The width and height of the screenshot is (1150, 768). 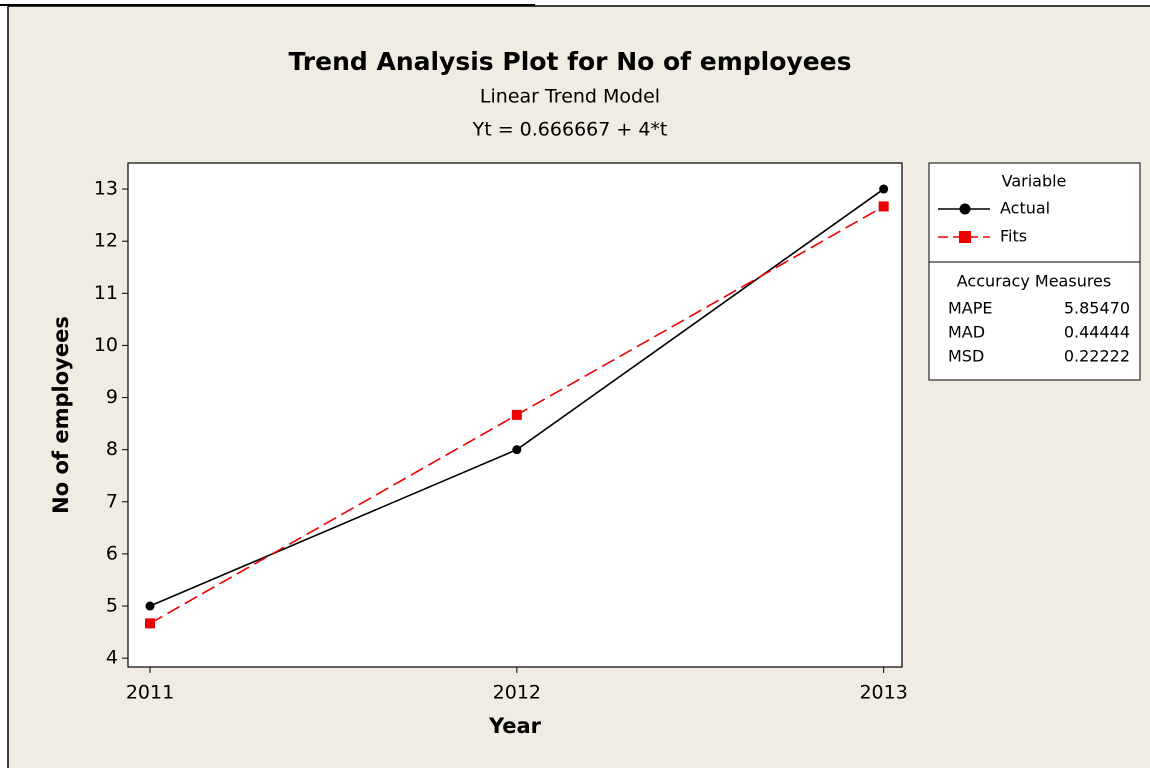 What do you see at coordinates (112, 658) in the screenshot?
I see `y-tick-label: 4` at bounding box center [112, 658].